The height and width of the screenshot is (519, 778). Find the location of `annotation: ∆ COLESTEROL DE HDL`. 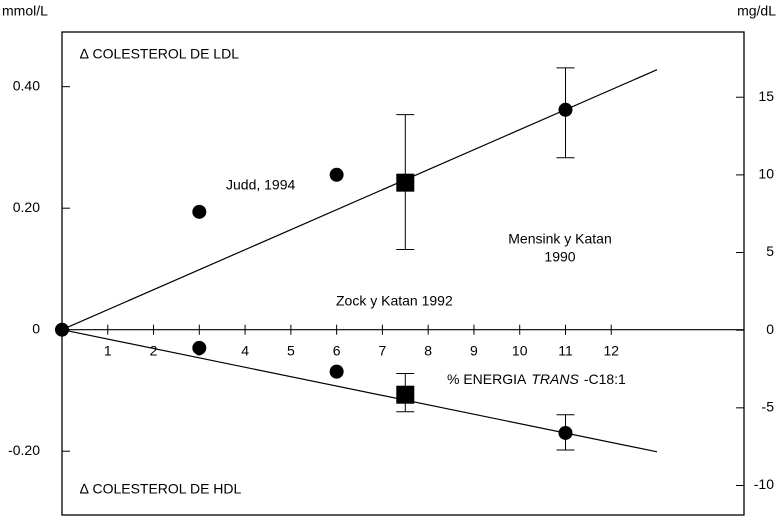

annotation: ∆ COLESTEROL DE HDL is located at coordinates (161, 489).